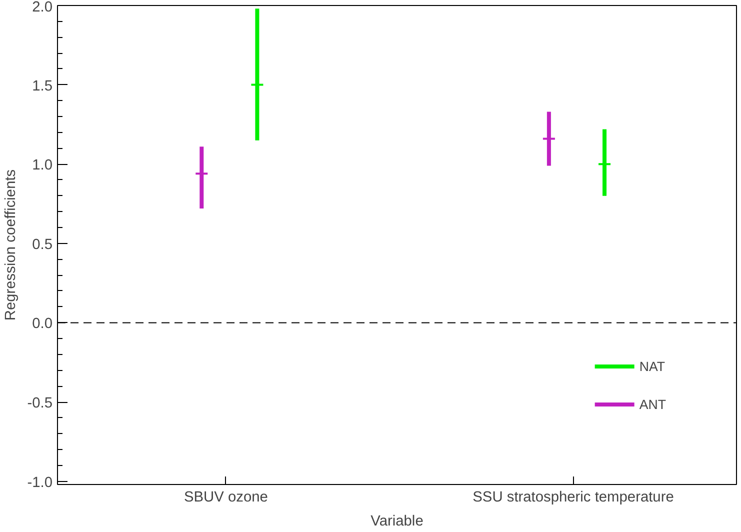  Describe the element at coordinates (42, 8) in the screenshot. I see `y-tick-label: 2.0` at that location.